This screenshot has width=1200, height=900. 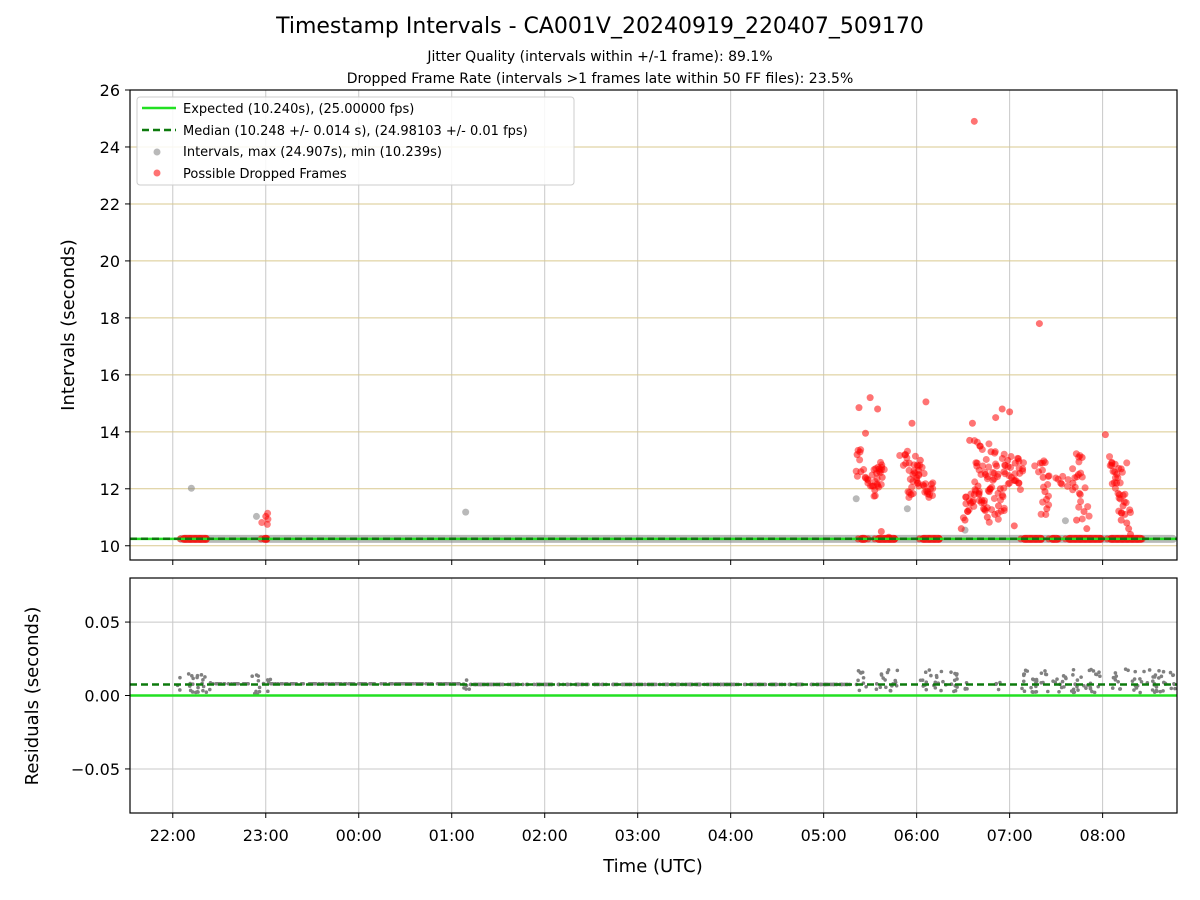 What do you see at coordinates (102, 622) in the screenshot?
I see `bottom-ytick-label: 0.05` at bounding box center [102, 622].